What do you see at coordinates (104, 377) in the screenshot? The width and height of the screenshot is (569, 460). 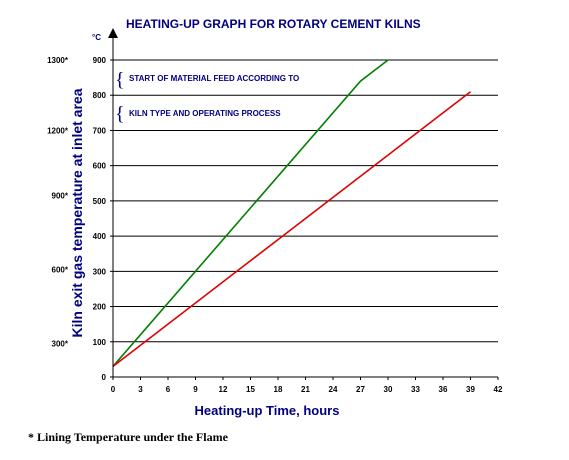 I see `y-tick-label-0: 0` at bounding box center [104, 377].